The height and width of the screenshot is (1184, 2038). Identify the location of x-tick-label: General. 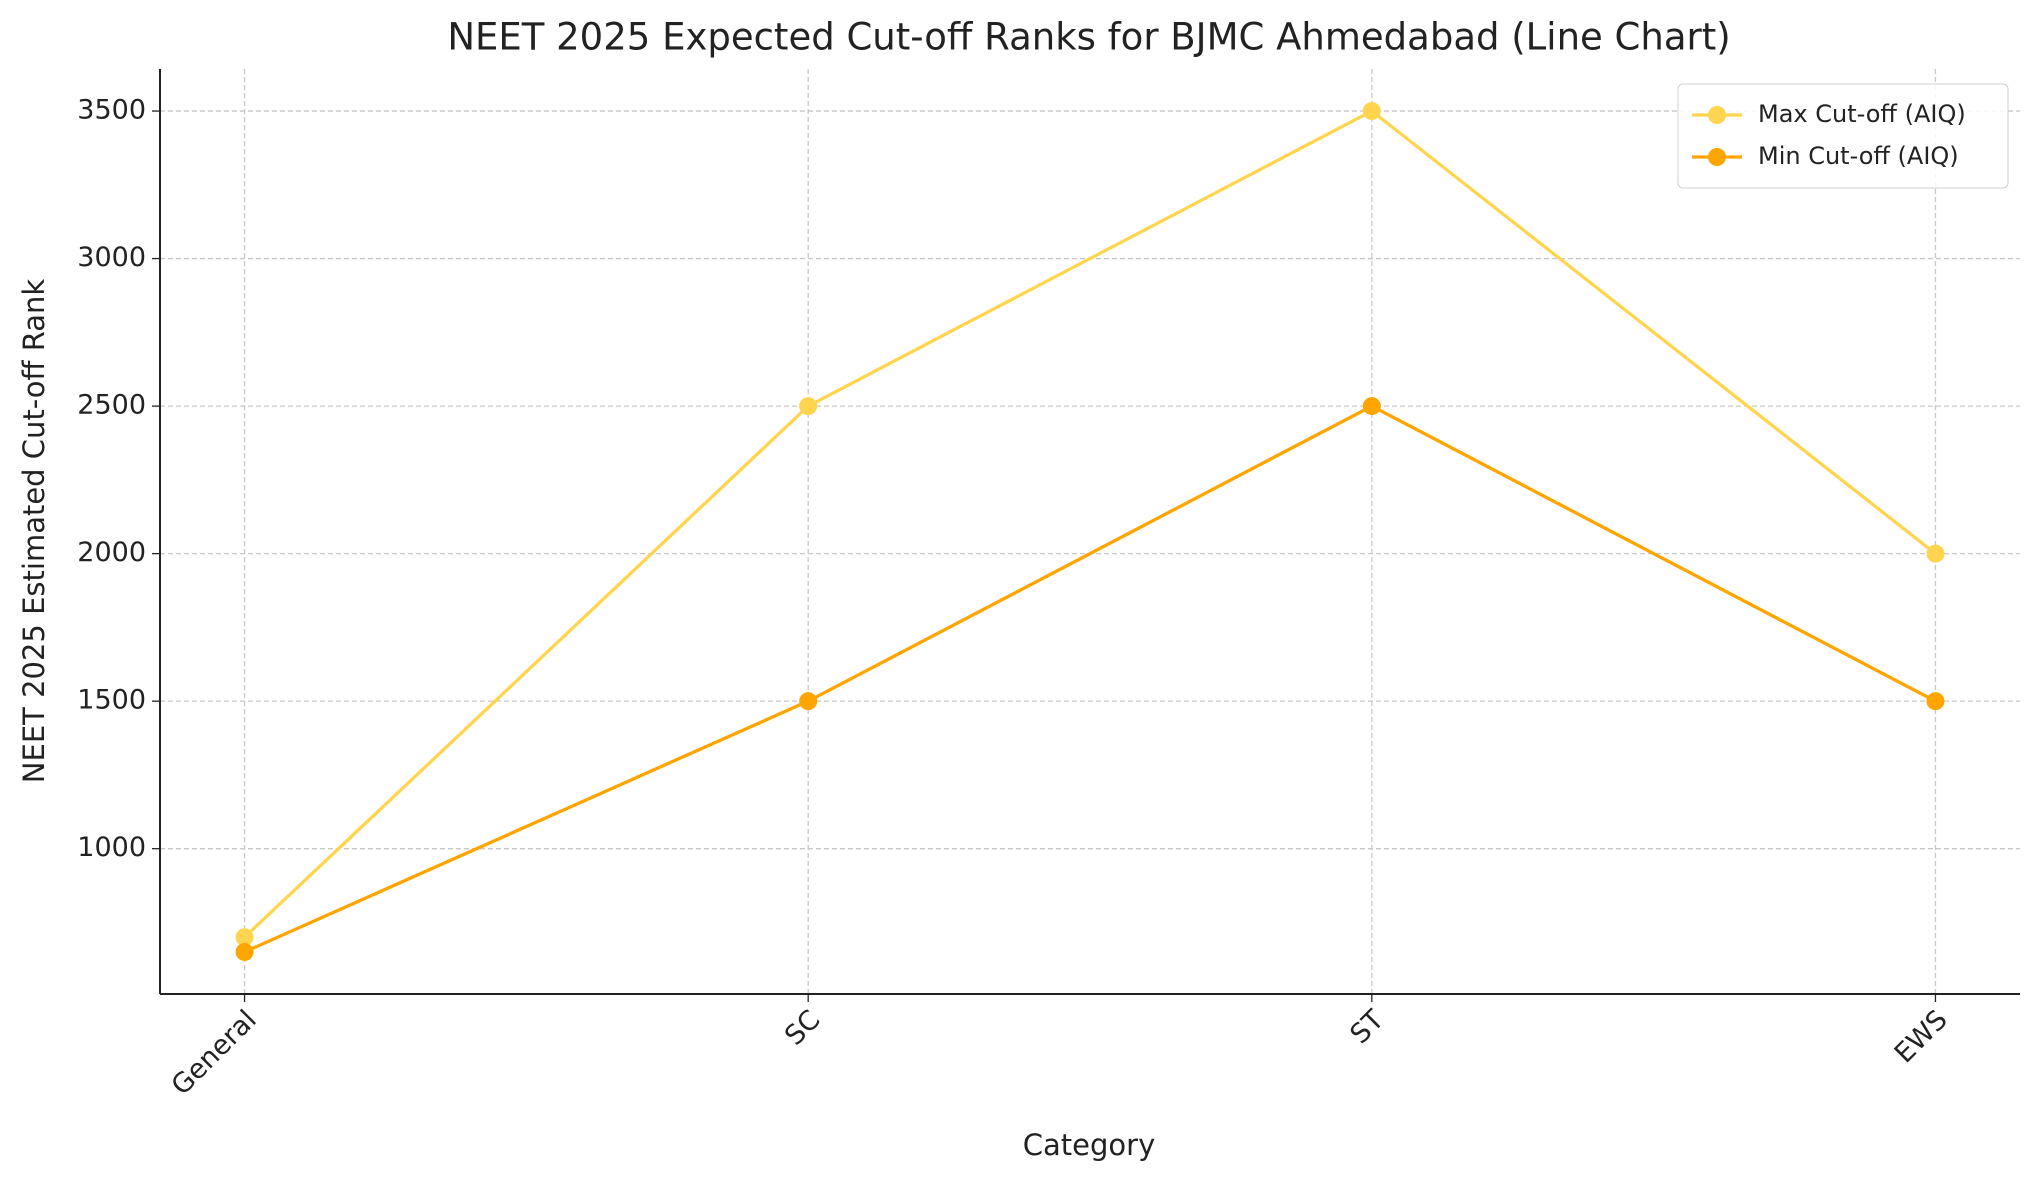
(214, 1052).